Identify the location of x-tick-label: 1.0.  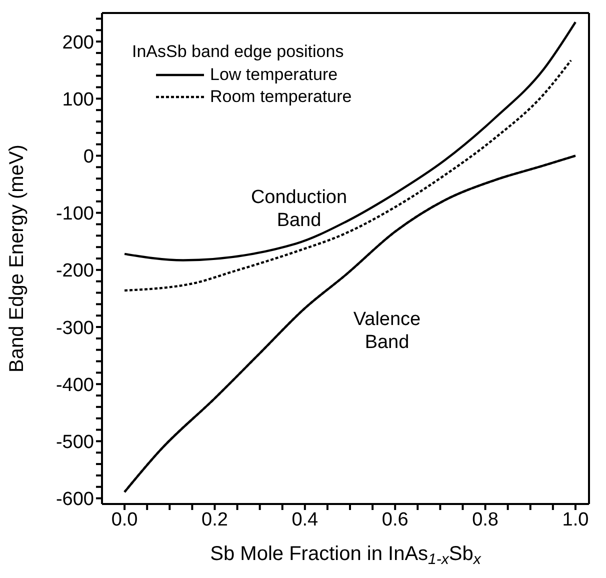
(575, 519).